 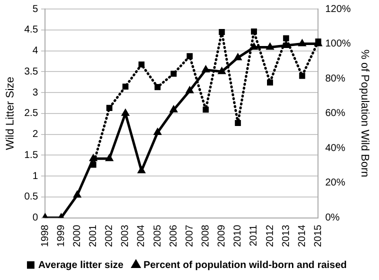 I want to click on y2-axis-title: % of Population Wild Born, so click(x=364, y=113).